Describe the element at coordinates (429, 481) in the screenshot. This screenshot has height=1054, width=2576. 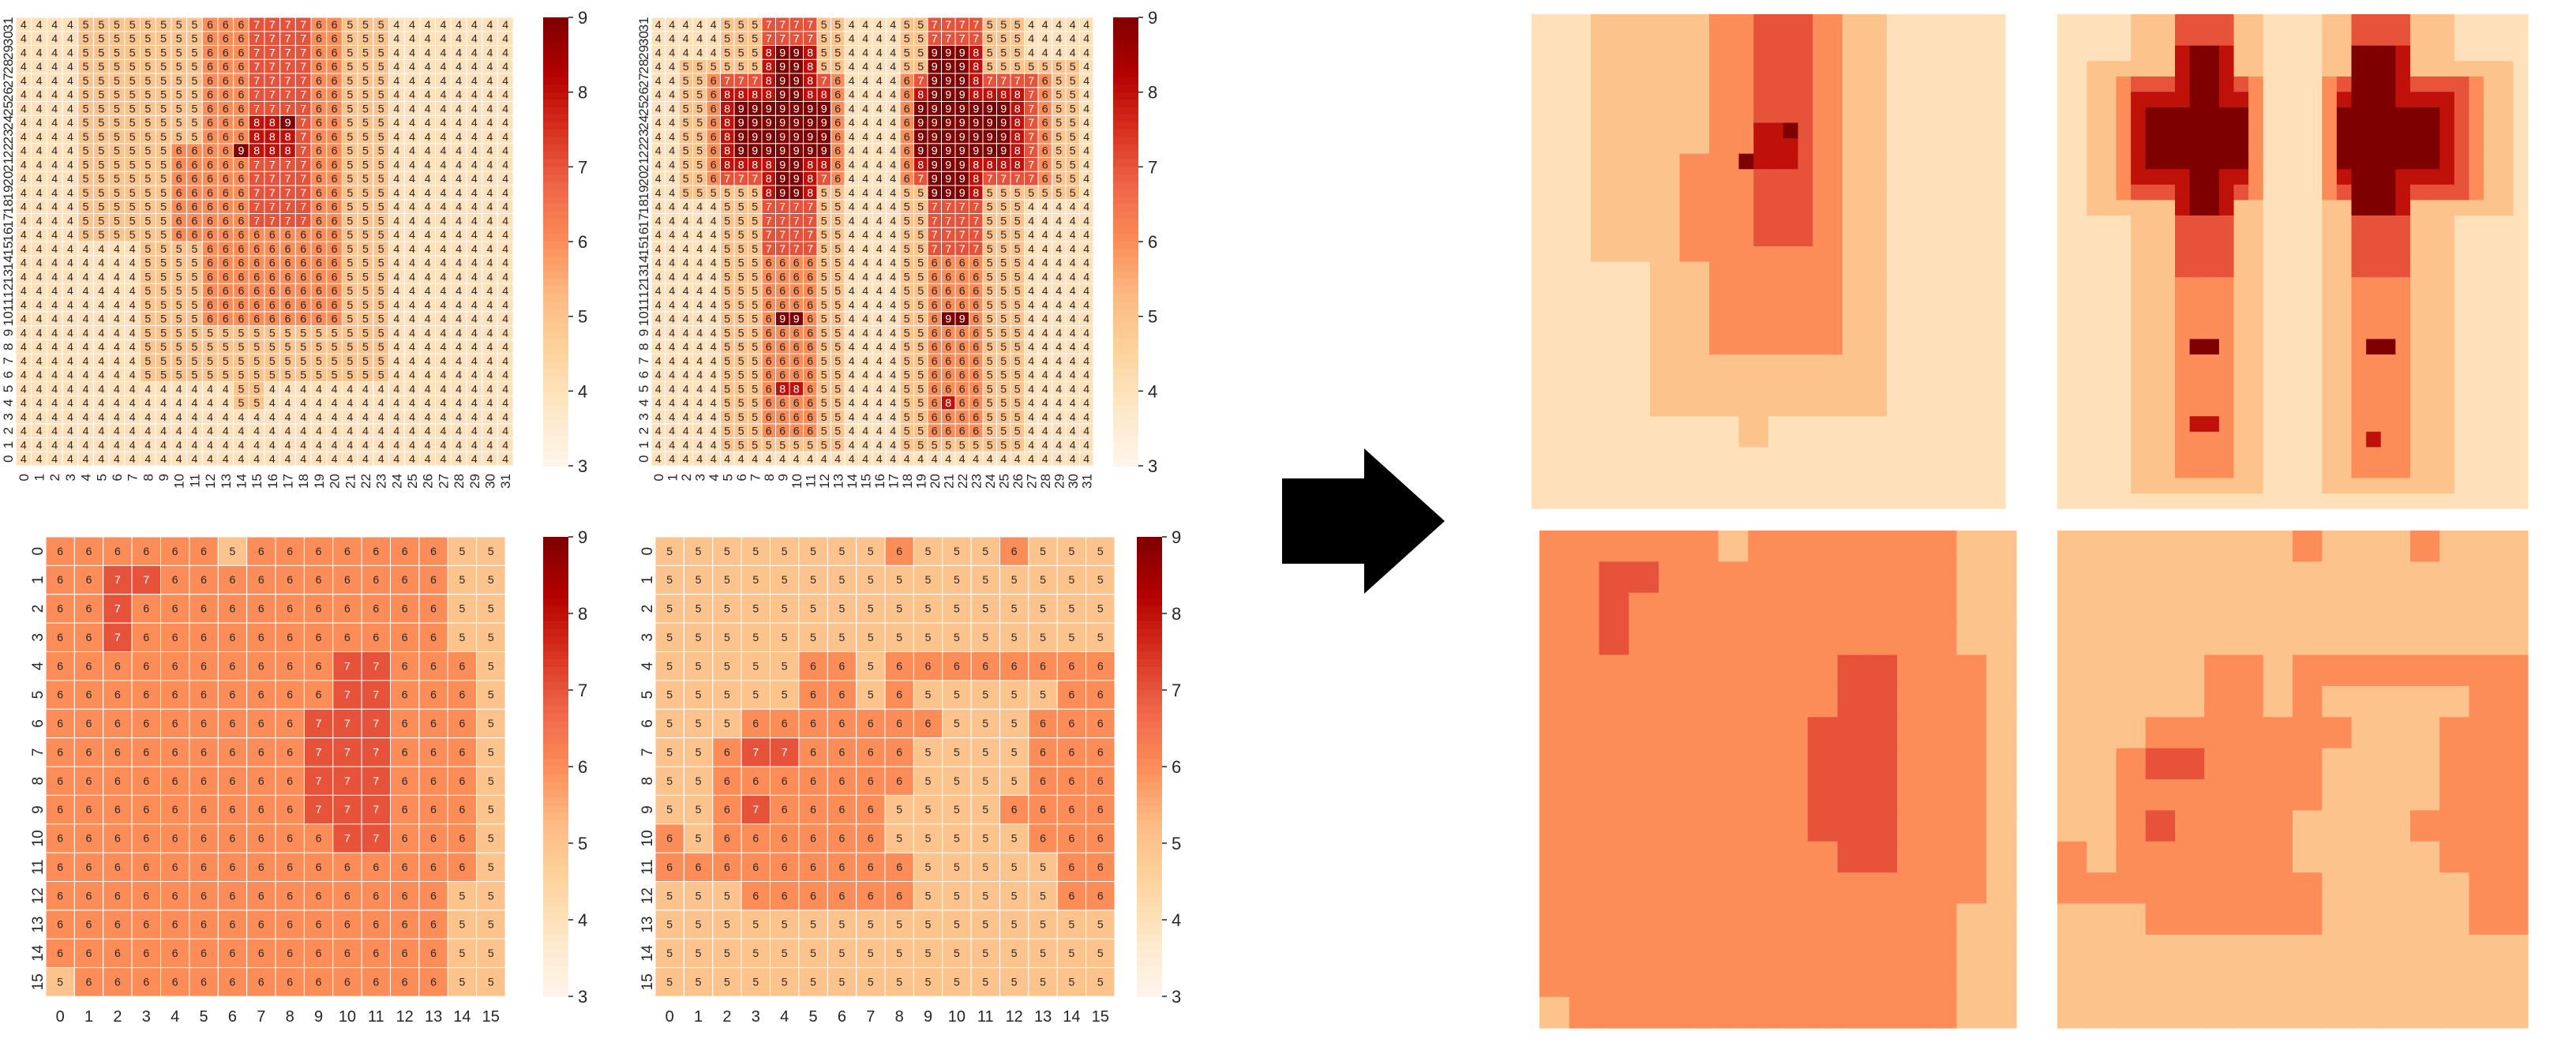
I see `x-tick-label: 26` at that location.